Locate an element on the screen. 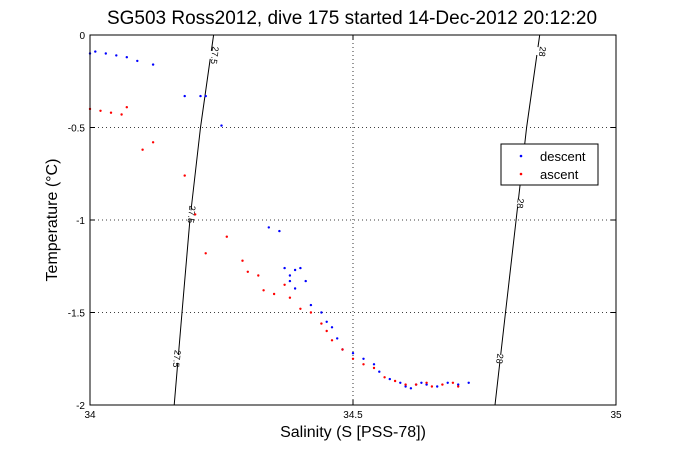 Image resolution: width=681 pixels, height=454 pixels. x-axis-label: Salinity (S [PSS-78]) is located at coordinates (353, 432).